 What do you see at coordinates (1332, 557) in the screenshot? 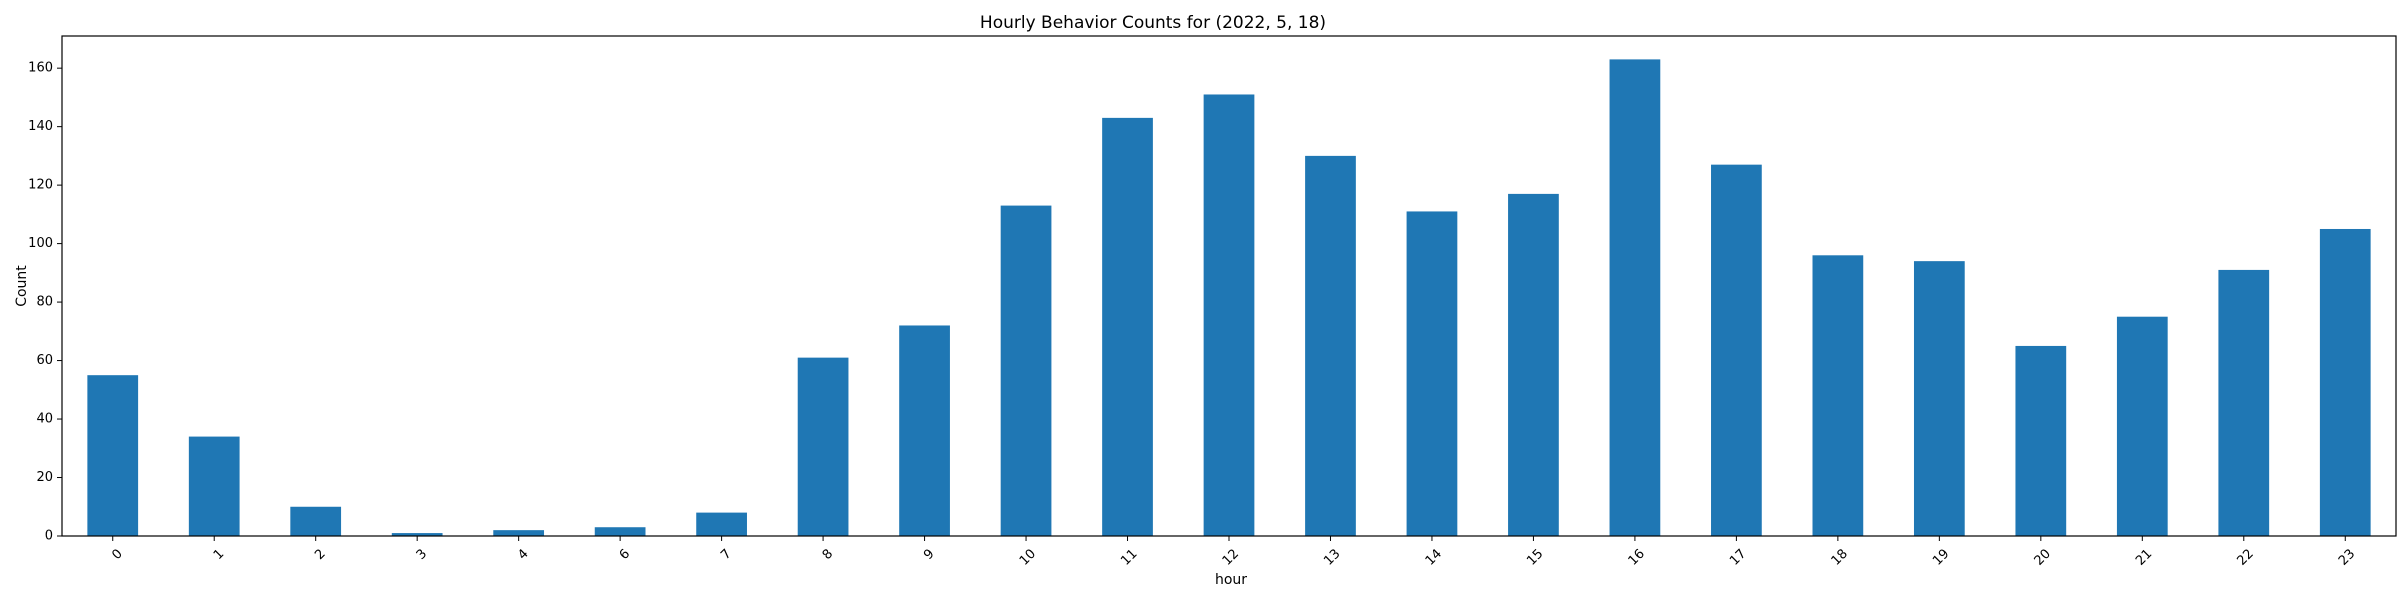
I see `x-tick-label: 13` at bounding box center [1332, 557].